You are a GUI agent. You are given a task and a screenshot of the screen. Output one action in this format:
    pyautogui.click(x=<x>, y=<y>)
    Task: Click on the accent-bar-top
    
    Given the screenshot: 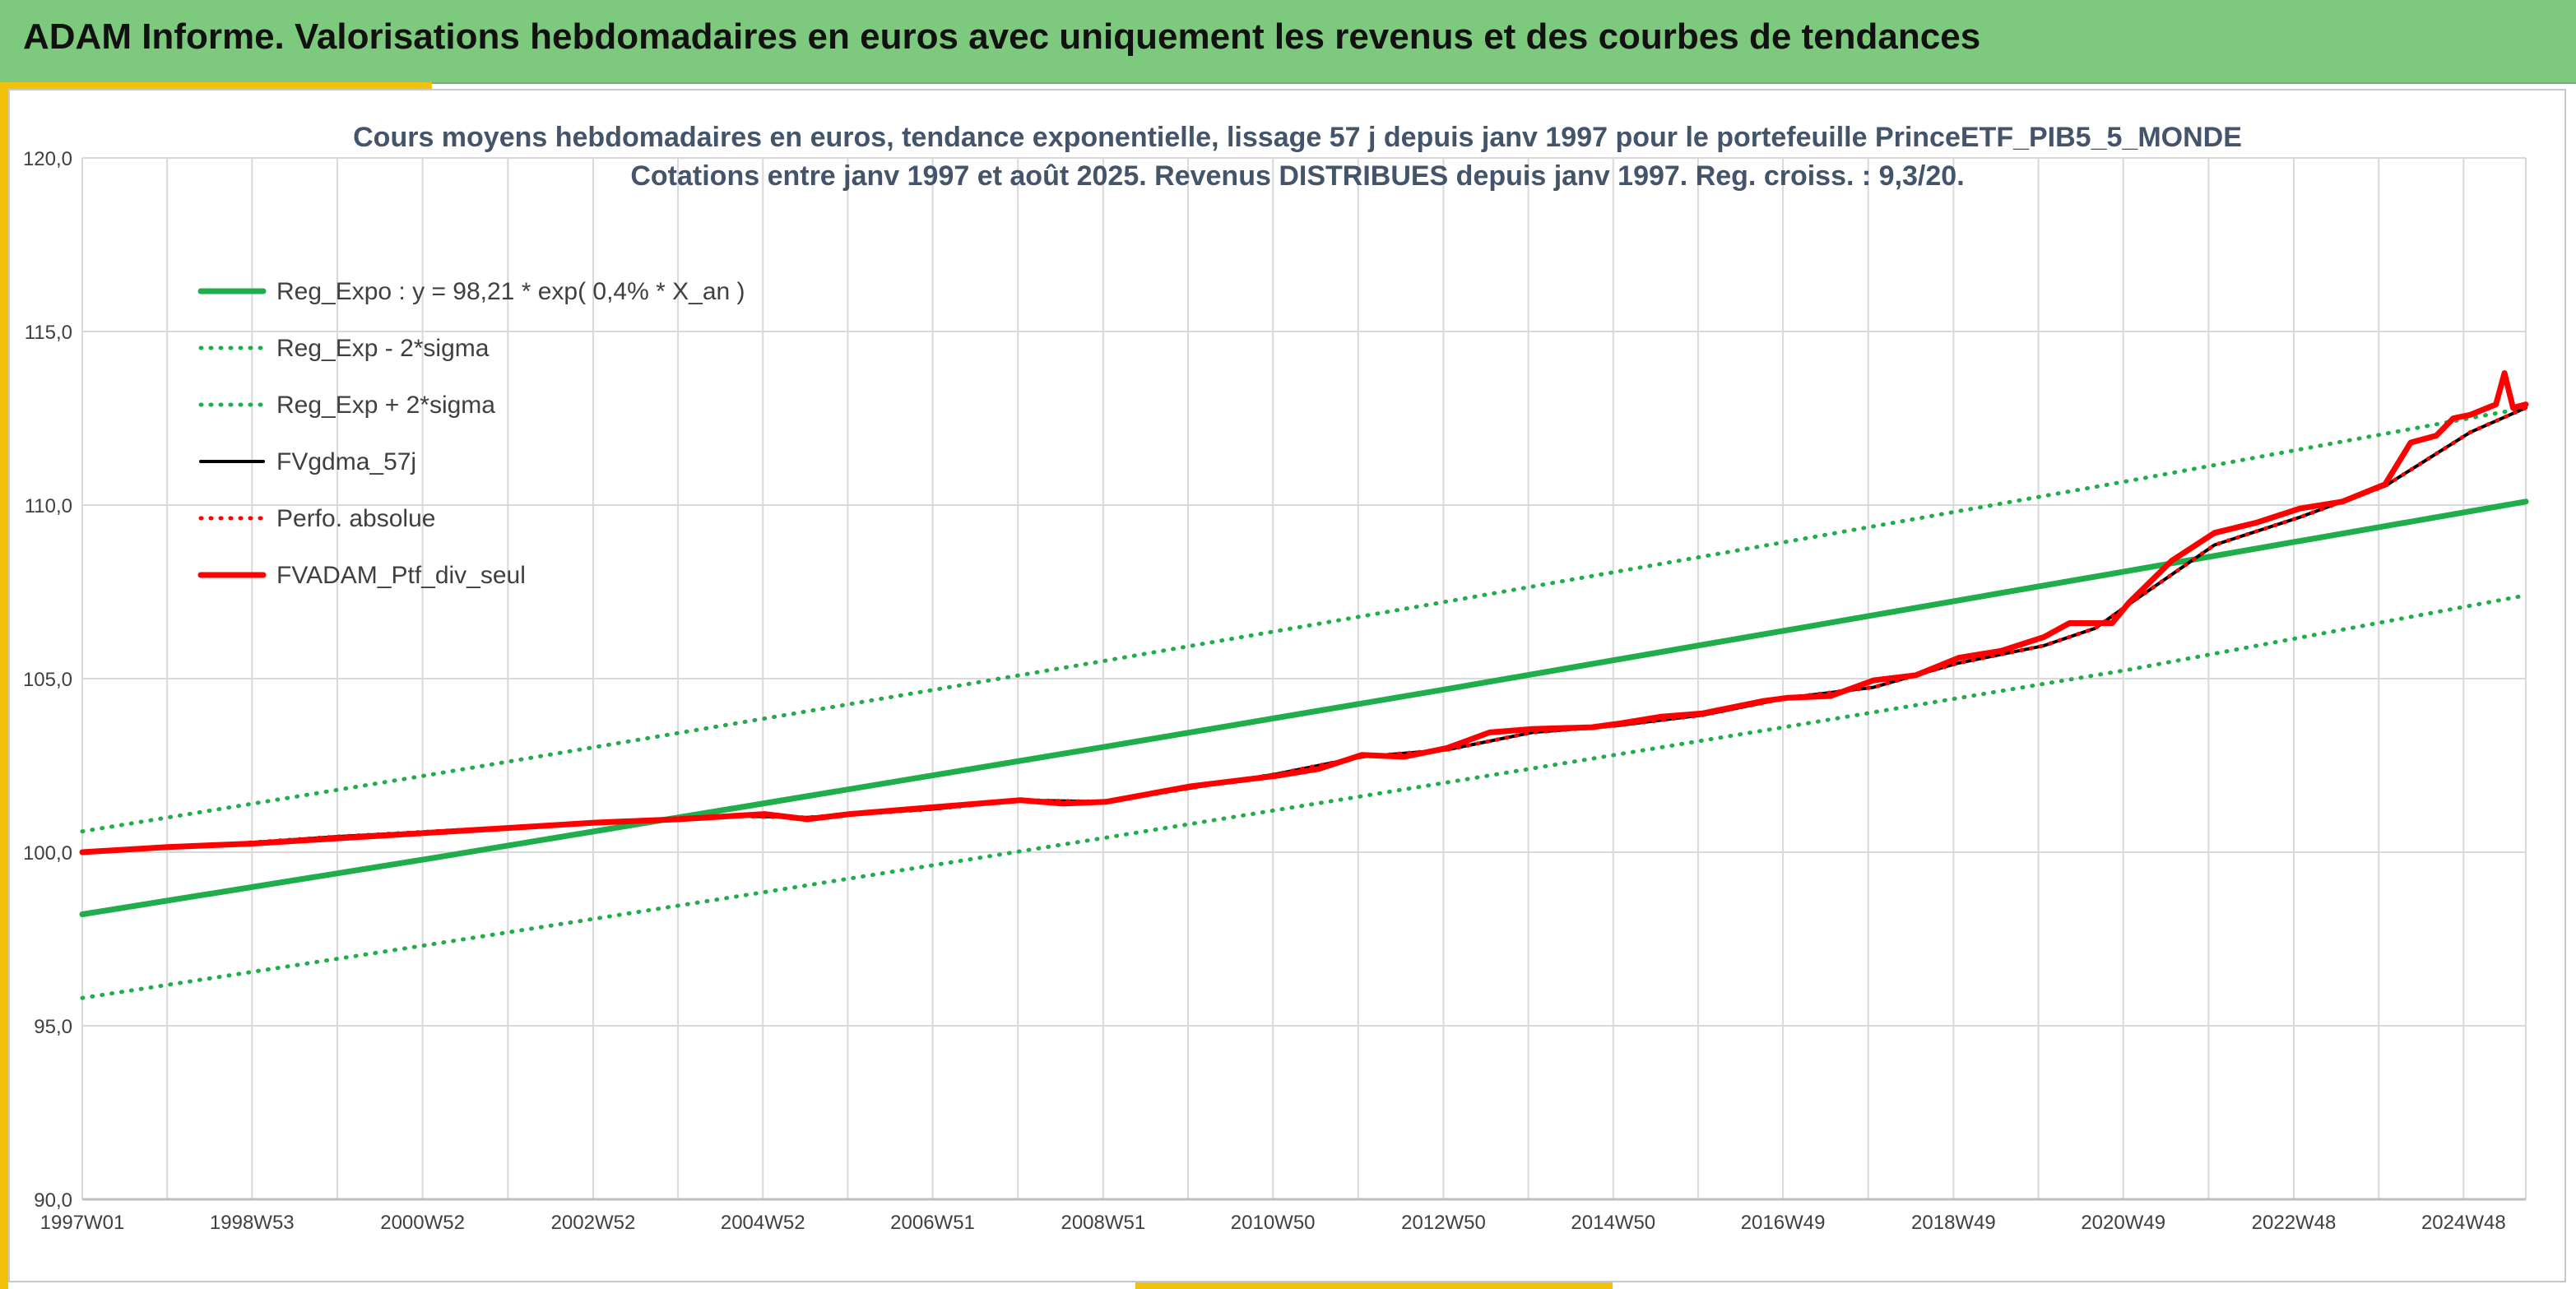 What is the action you would take?
    pyautogui.click(x=216, y=85)
    